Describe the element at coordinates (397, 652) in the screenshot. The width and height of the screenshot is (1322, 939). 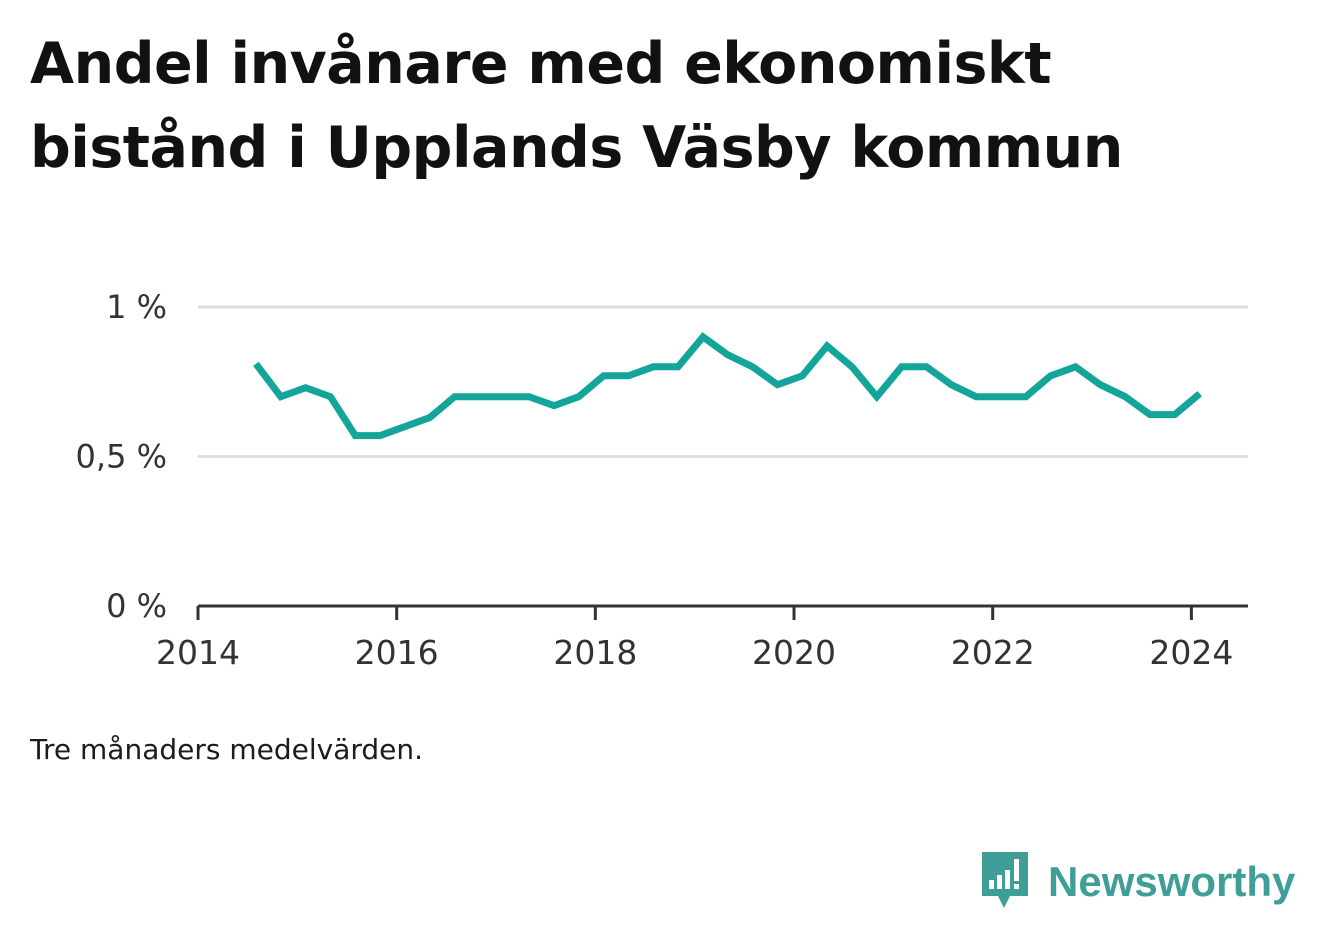
I see `x-tick-label: 2016` at that location.